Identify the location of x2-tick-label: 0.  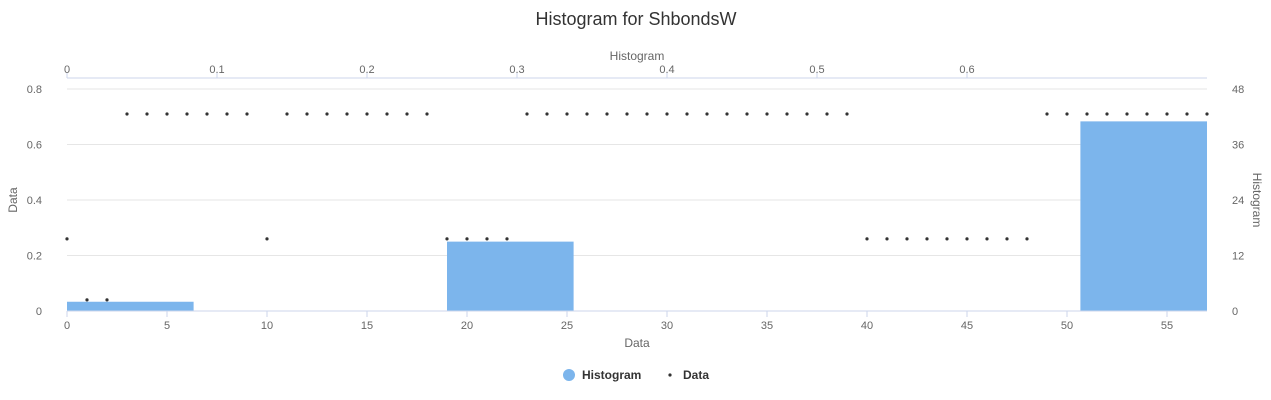
(67, 70).